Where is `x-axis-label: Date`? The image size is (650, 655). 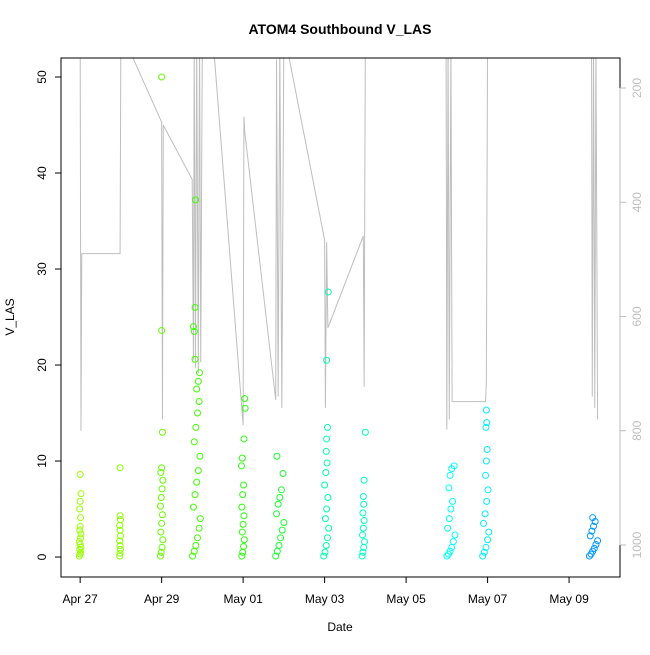
x-axis-label: Date is located at coordinates (340, 627).